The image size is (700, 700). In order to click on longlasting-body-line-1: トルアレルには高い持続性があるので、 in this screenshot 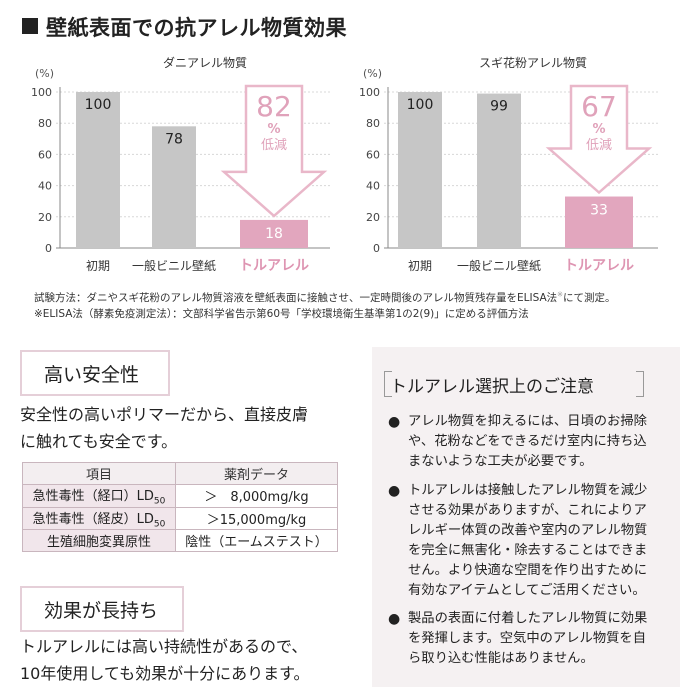, I will do `click(164, 646)`.